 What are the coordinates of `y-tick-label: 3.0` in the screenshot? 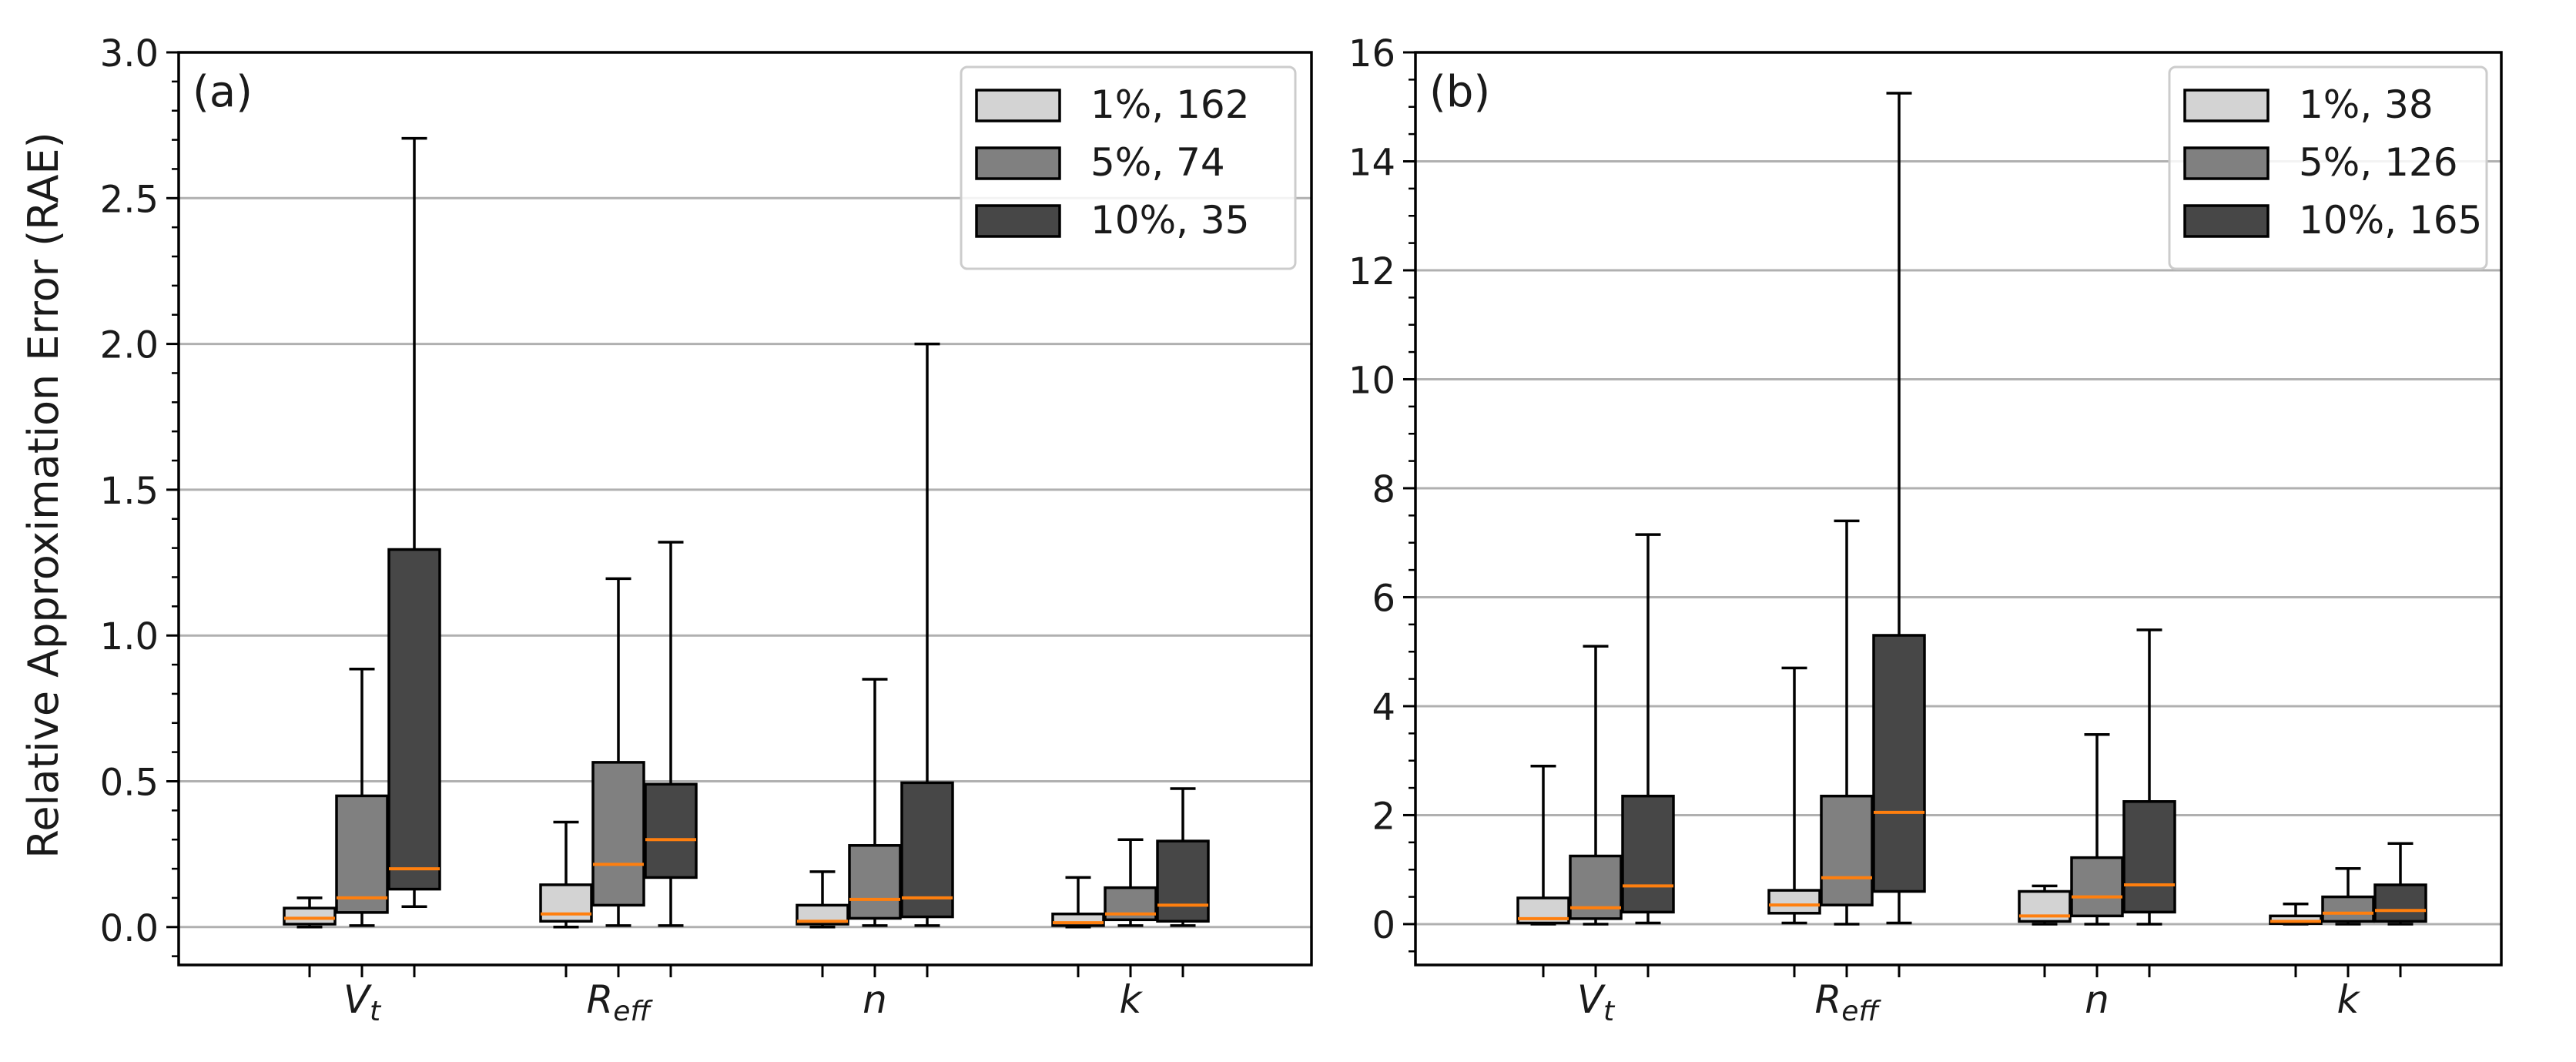 It's located at (129, 53).